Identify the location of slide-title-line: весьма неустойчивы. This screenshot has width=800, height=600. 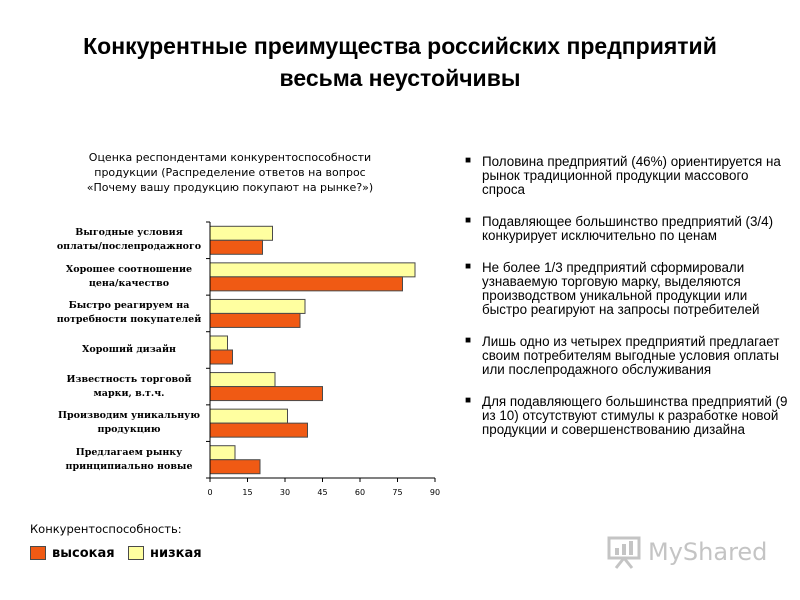
(400, 78).